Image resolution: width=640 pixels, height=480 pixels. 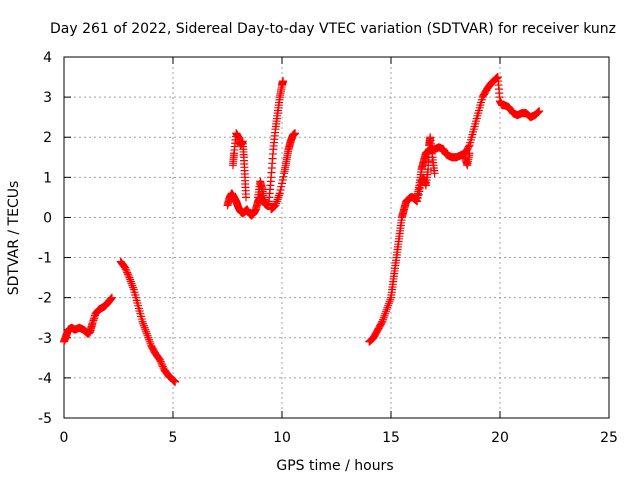 I want to click on y-axis-label: SDTVAR / TECUs, so click(x=14, y=238).